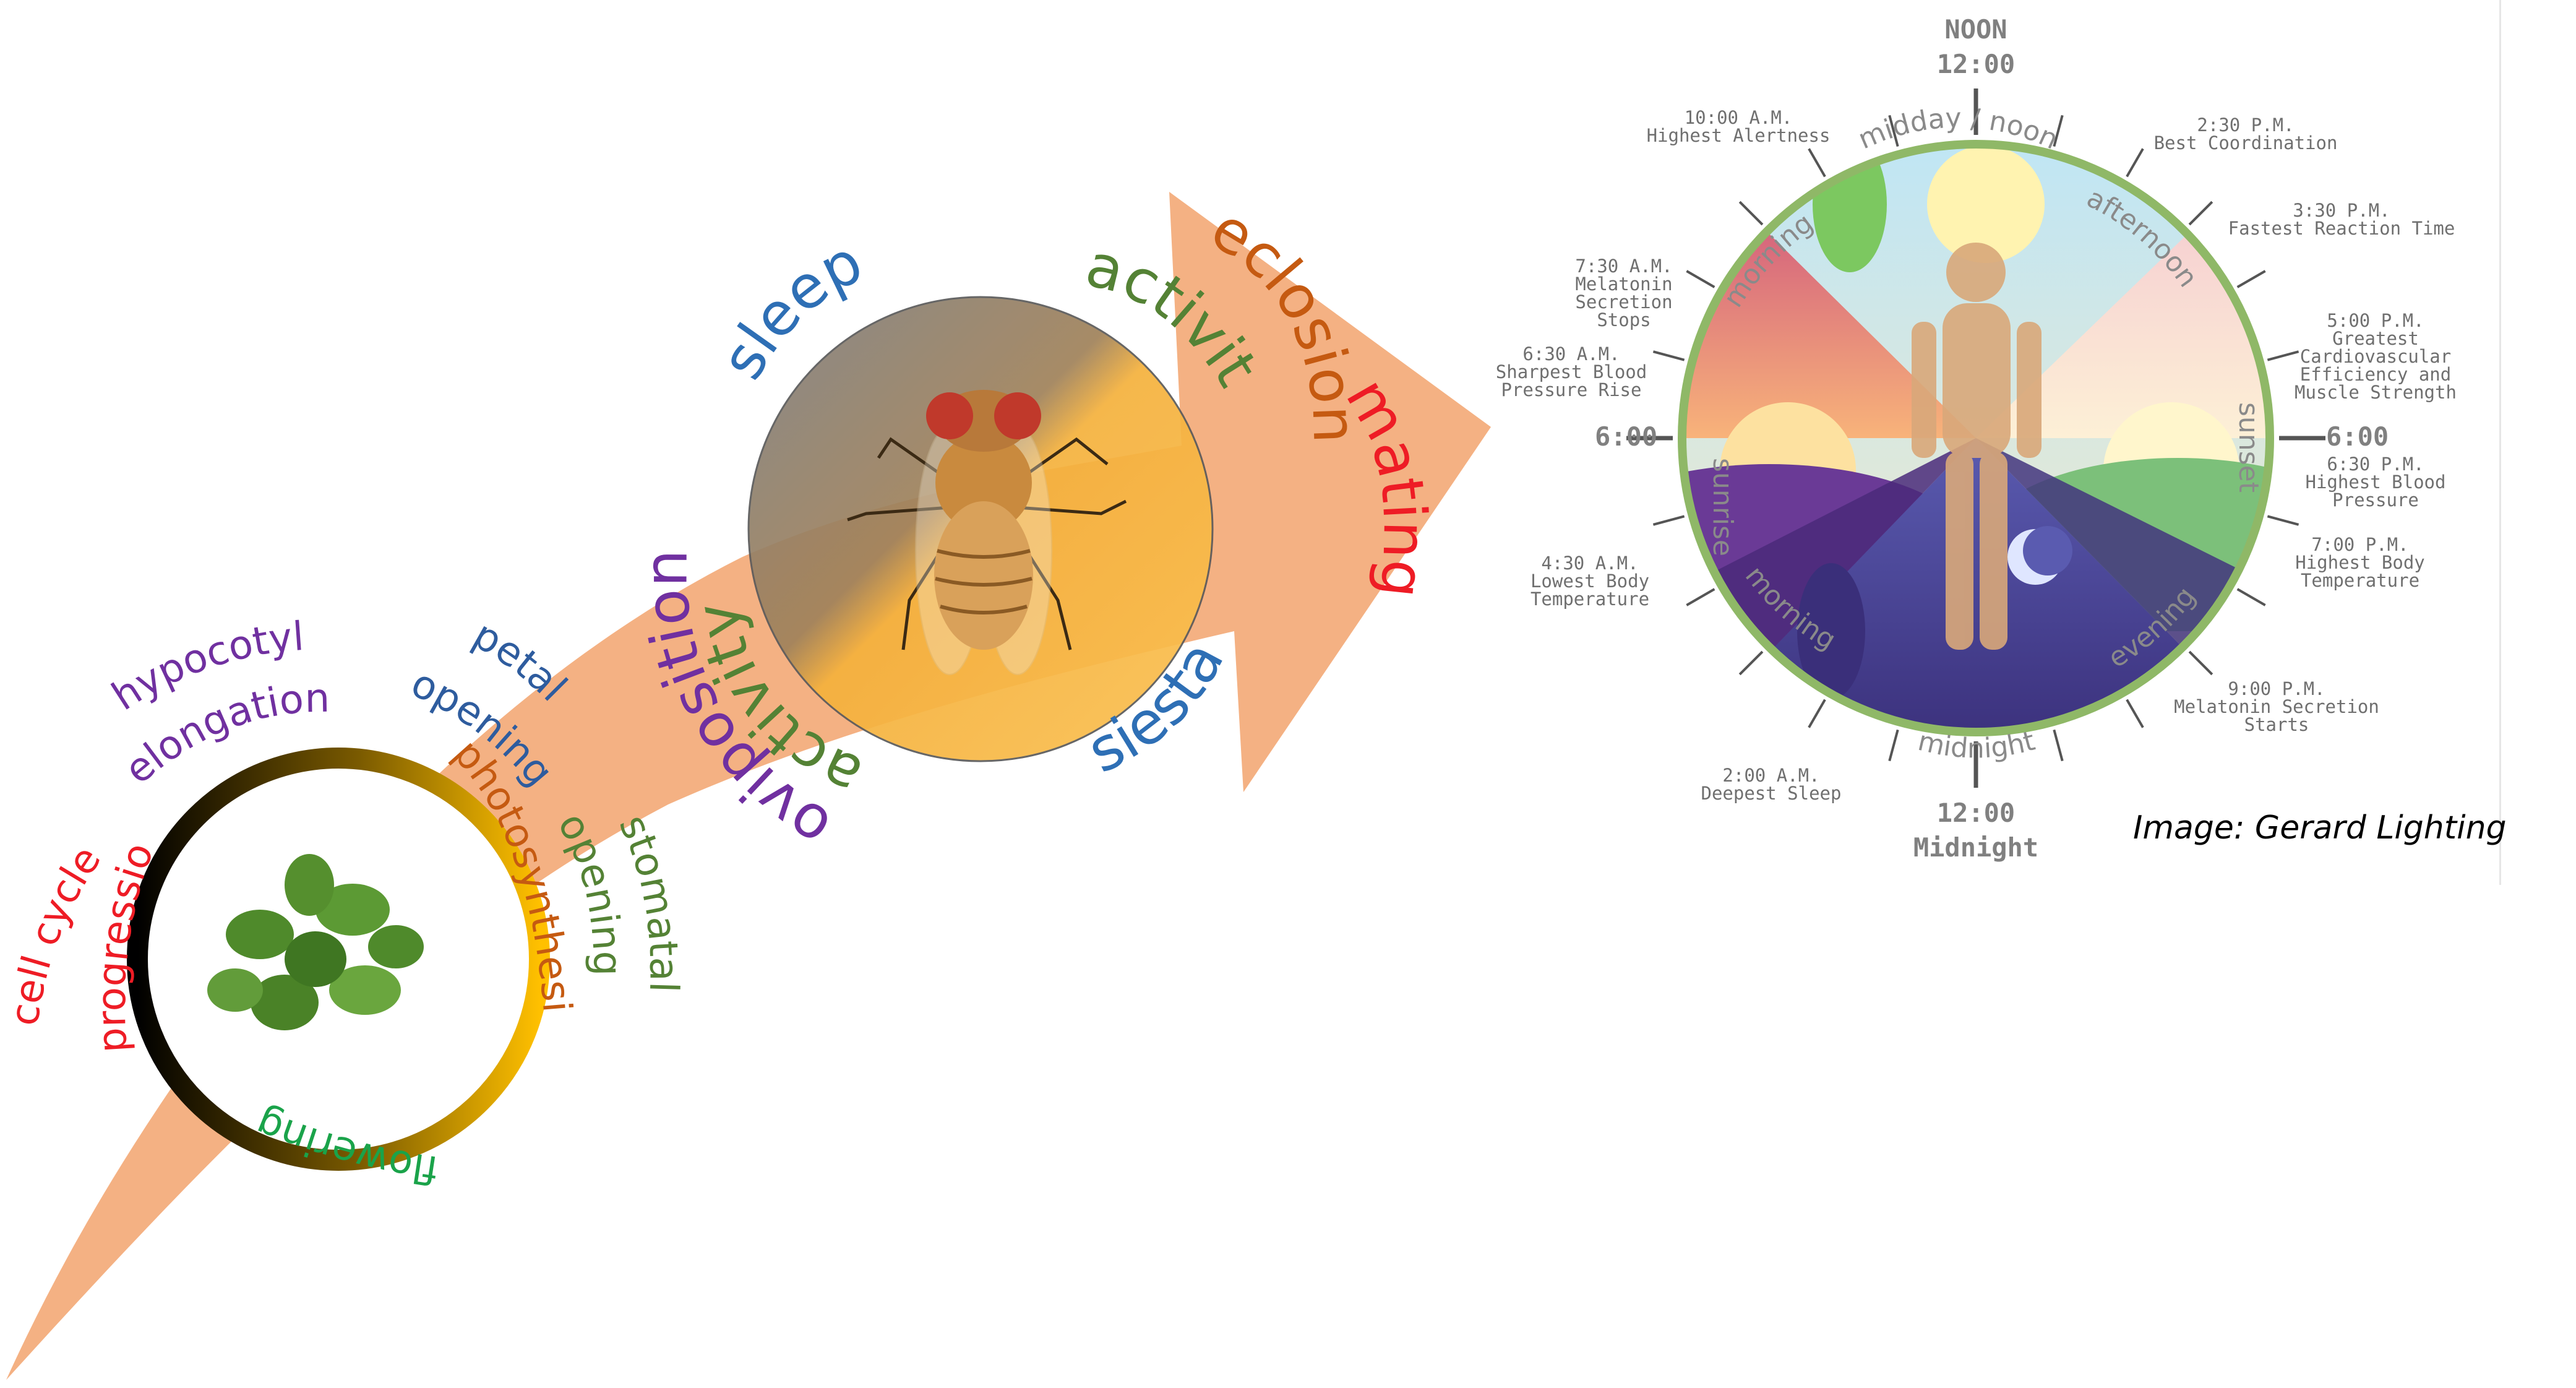 The height and width of the screenshot is (1388, 2576). What do you see at coordinates (1739, 117) in the screenshot?
I see `clock-note-line: 10:00 A.M.` at bounding box center [1739, 117].